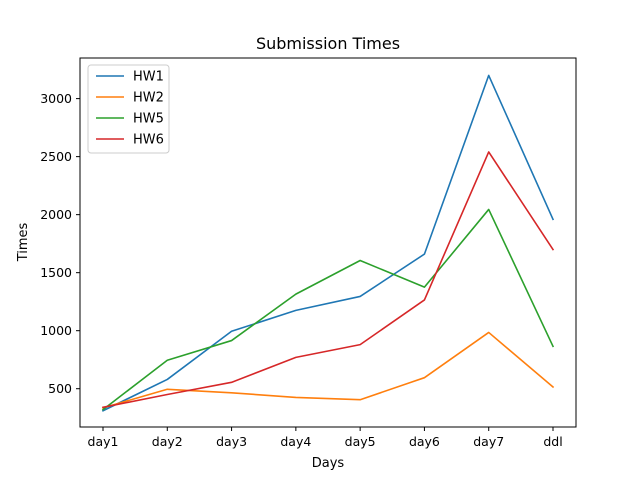 The image size is (640, 480). I want to click on y-tick-label: 3000, so click(56, 98).